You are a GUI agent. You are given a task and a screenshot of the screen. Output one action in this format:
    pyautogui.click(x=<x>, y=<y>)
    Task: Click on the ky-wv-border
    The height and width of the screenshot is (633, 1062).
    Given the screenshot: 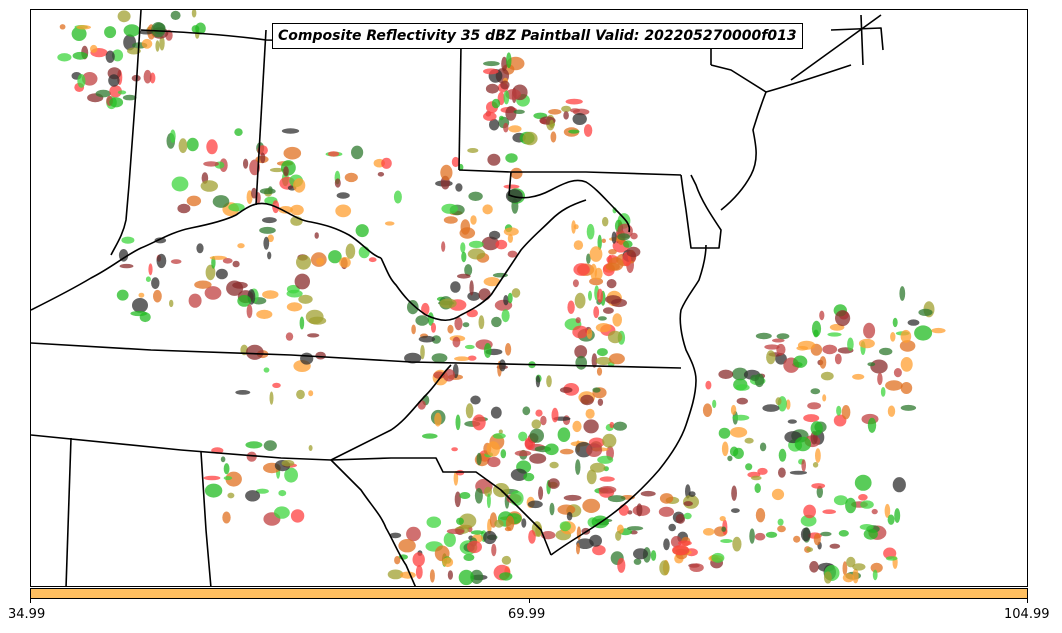 What is the action you would take?
    pyautogui.click(x=436, y=289)
    